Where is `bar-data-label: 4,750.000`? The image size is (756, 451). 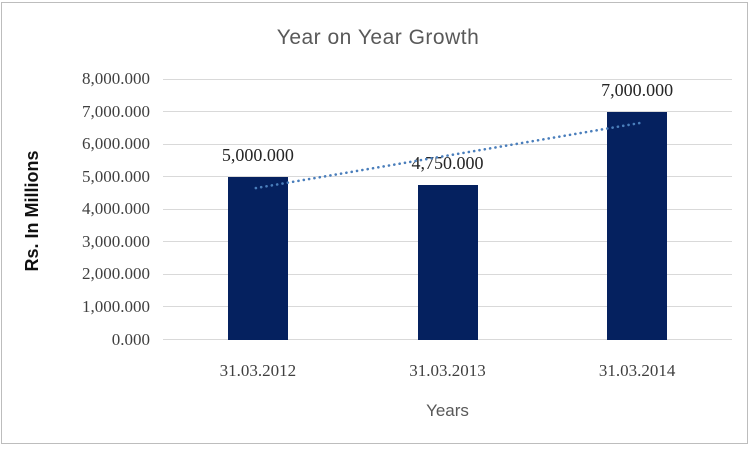 bar-data-label: 4,750.000 is located at coordinates (447, 162).